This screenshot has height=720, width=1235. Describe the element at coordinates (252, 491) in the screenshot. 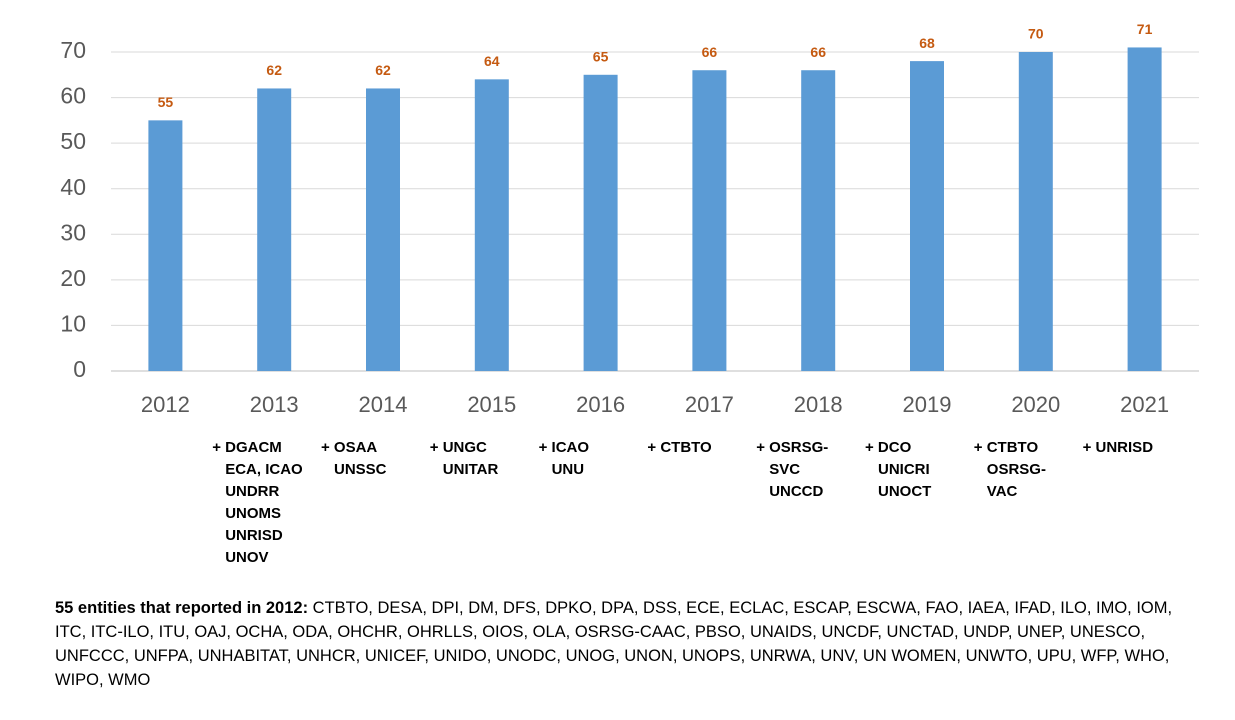

I see `addition-label: UNDRR` at that location.